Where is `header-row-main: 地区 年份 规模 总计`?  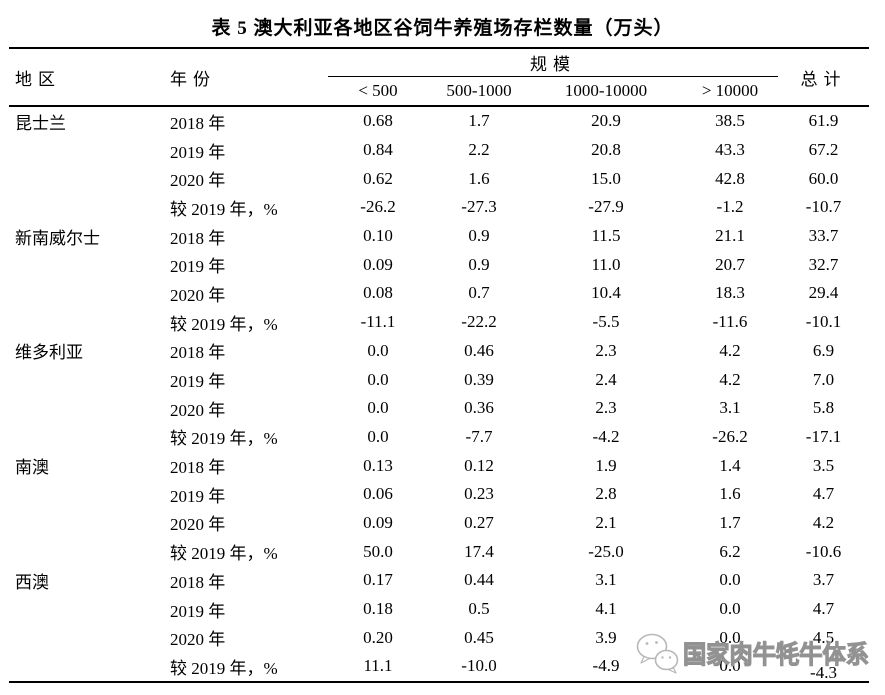
header-row-main: 地区 年份 规模 总计 is located at coordinates (439, 68).